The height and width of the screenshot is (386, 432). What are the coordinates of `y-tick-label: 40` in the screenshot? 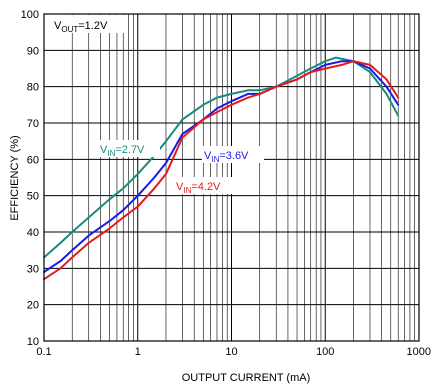 It's located at (33, 233).